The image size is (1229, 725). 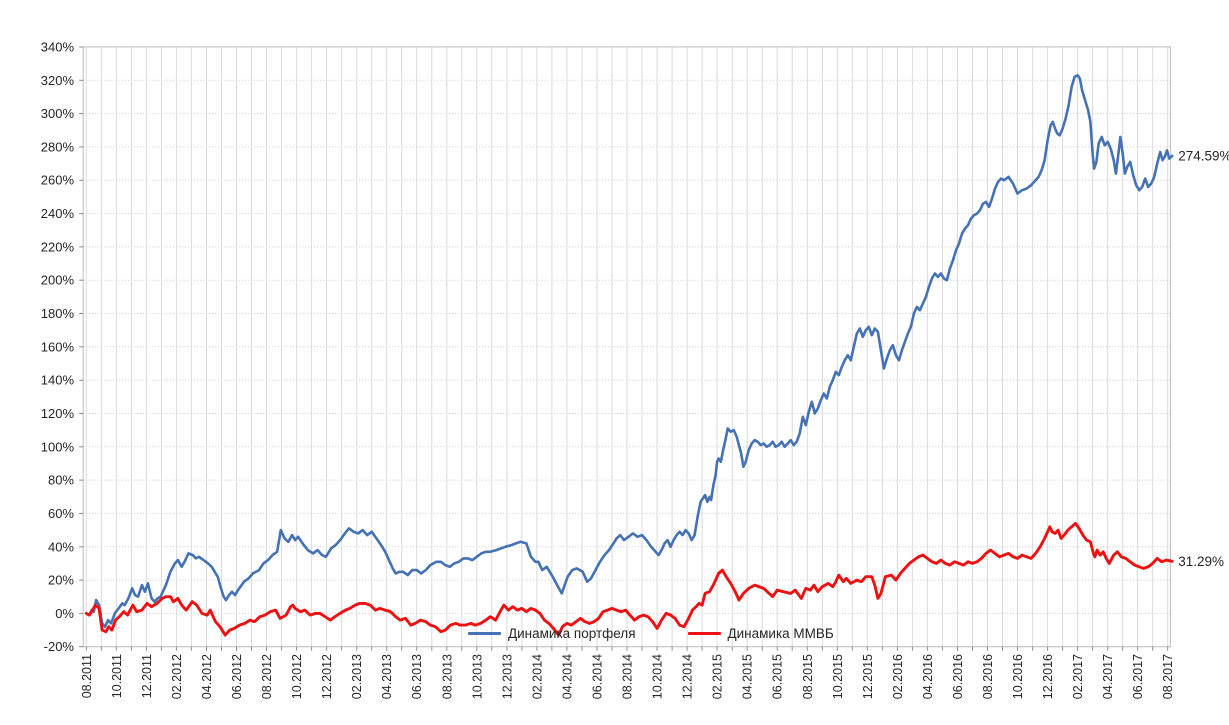 What do you see at coordinates (507, 676) in the screenshot?
I see `x-tick-label: 12.2013` at bounding box center [507, 676].